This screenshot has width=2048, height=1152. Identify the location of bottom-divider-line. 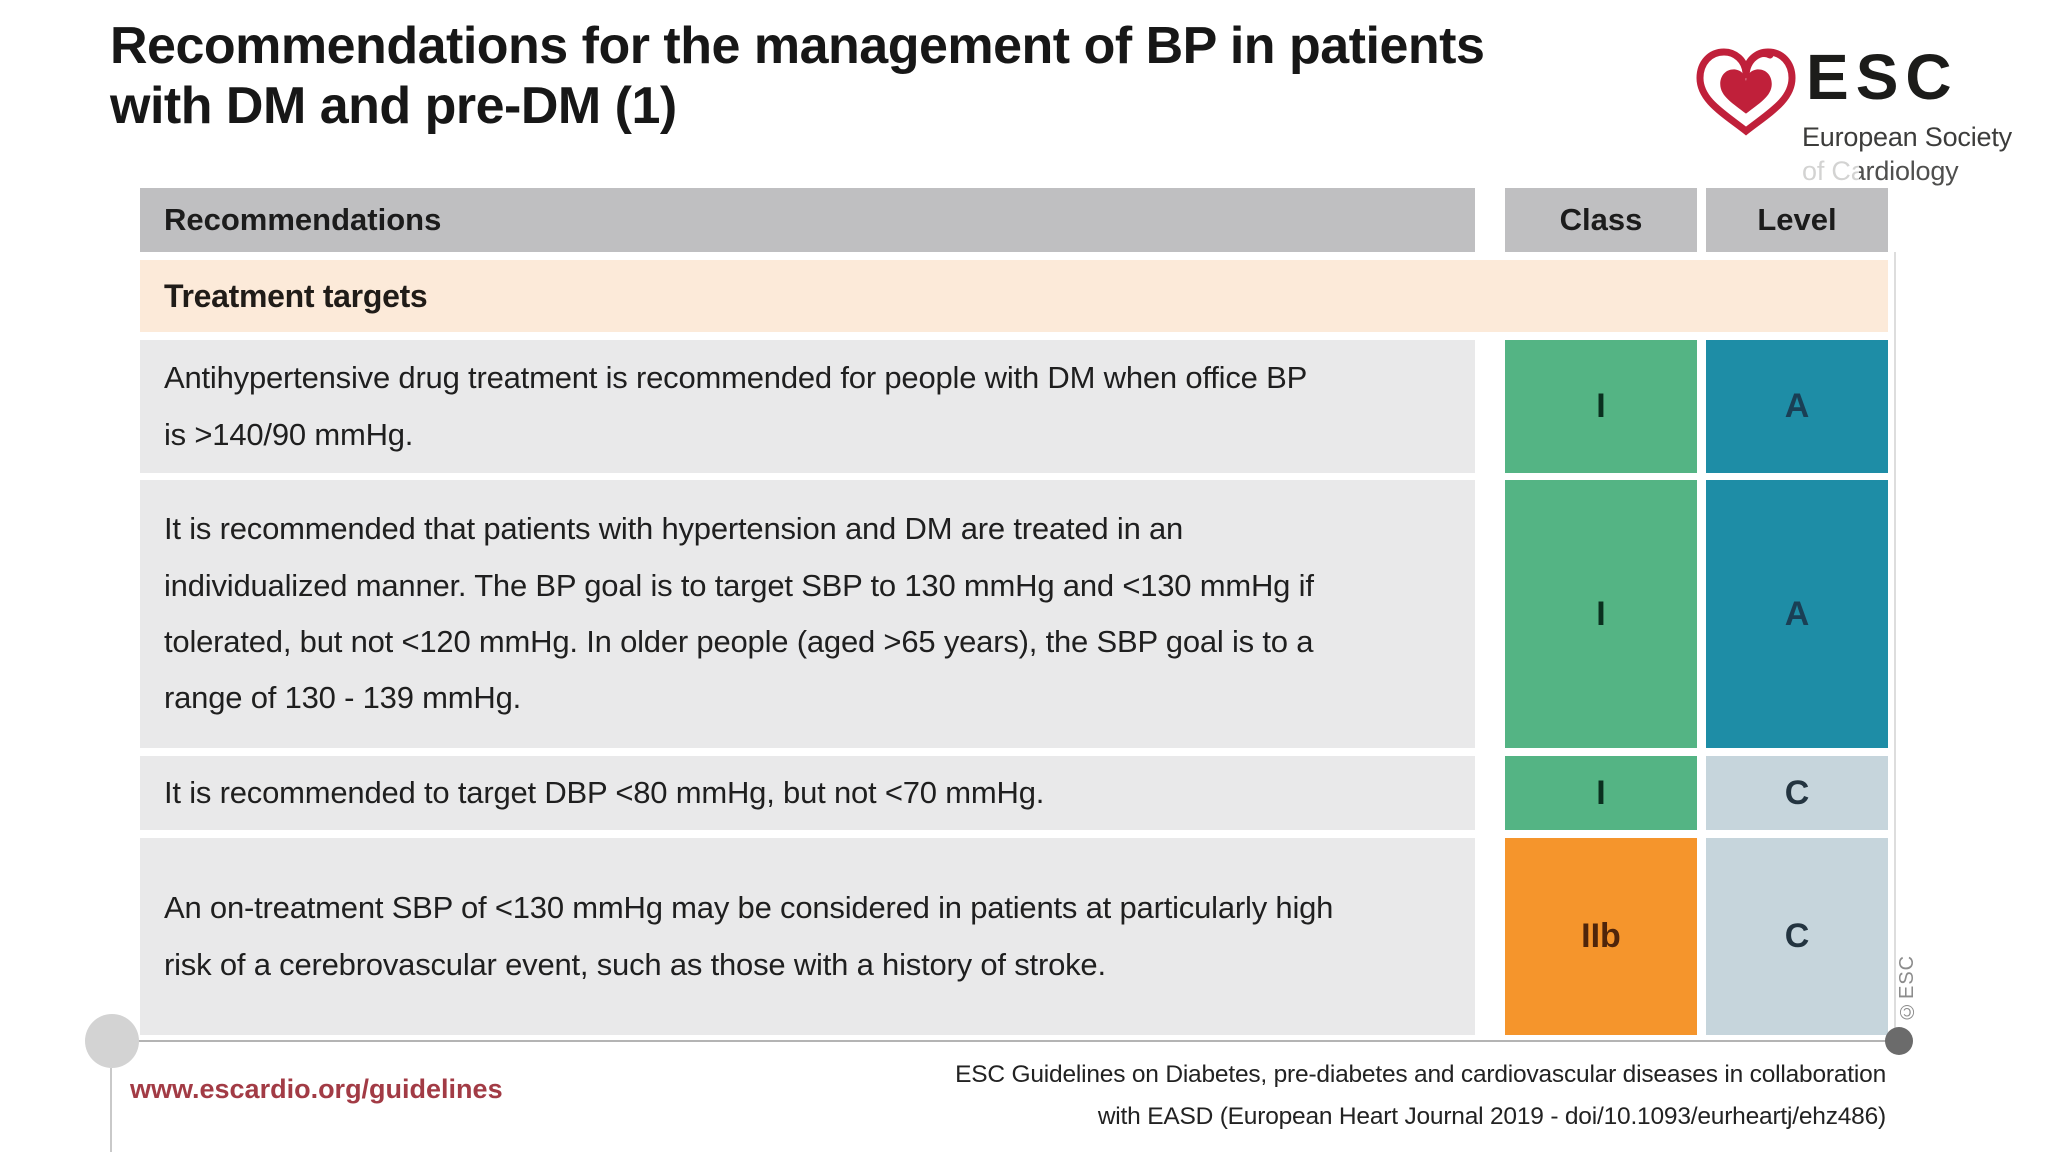
(1013, 1041).